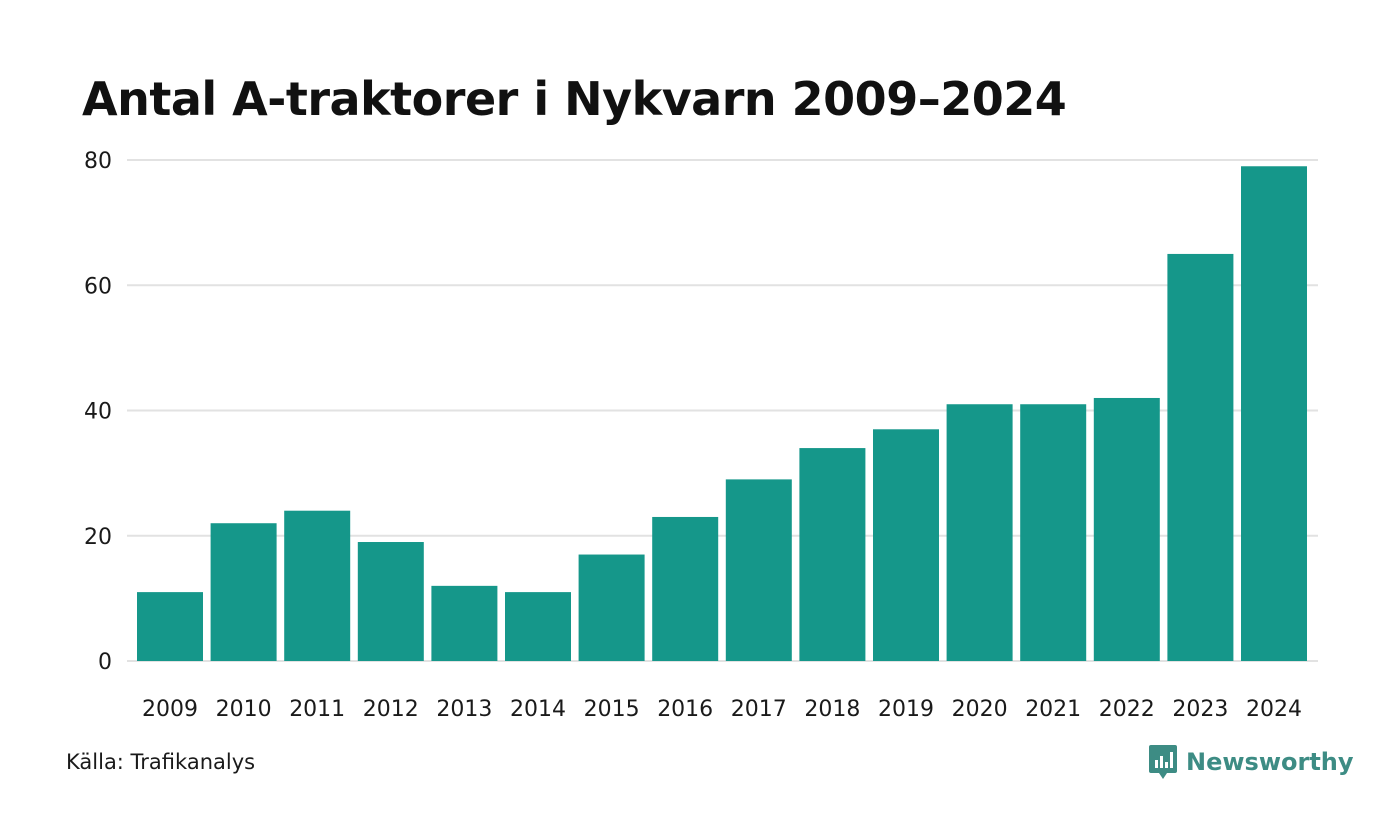  What do you see at coordinates (98, 537) in the screenshot?
I see `y-tick-label: 20` at bounding box center [98, 537].